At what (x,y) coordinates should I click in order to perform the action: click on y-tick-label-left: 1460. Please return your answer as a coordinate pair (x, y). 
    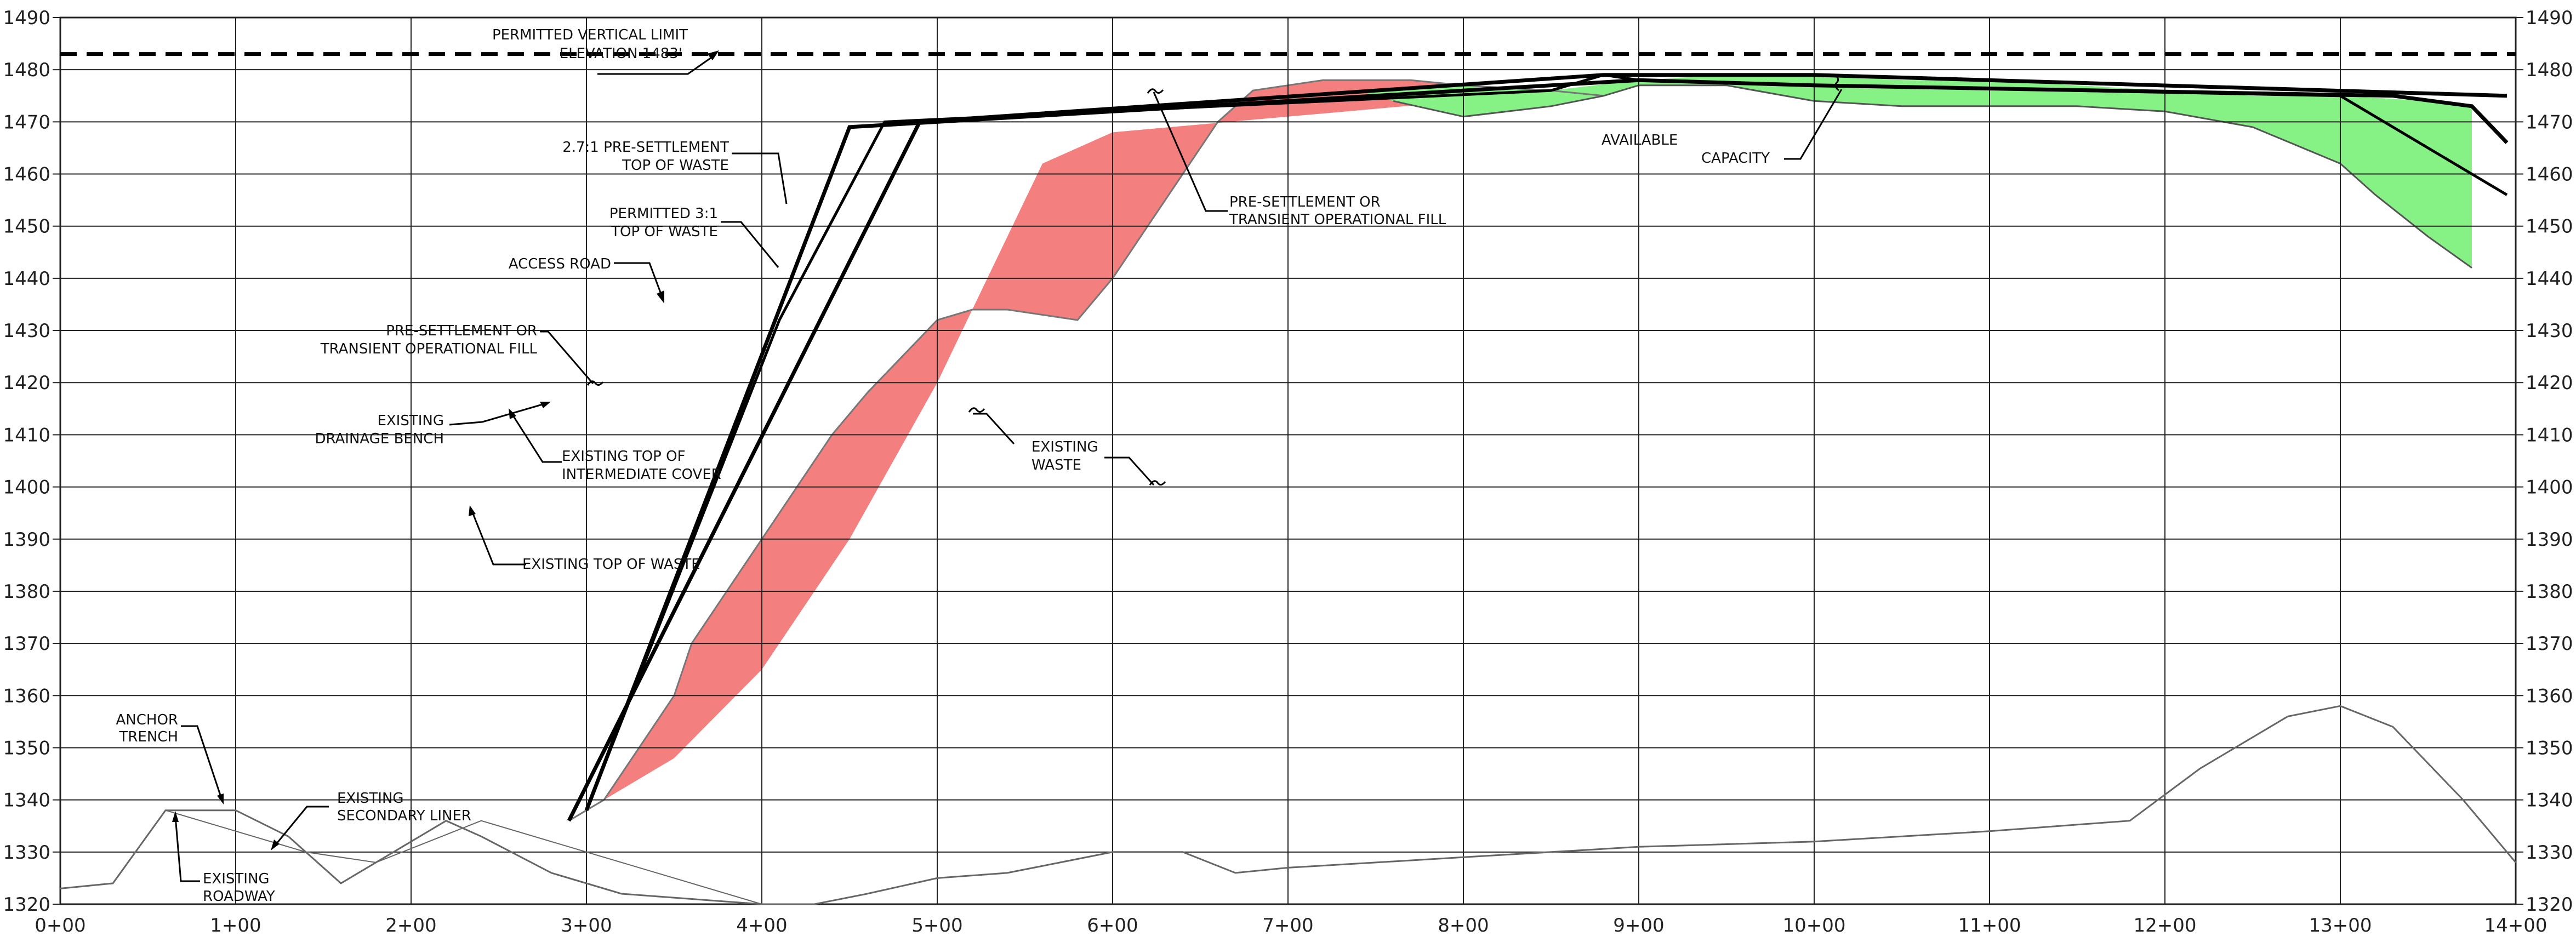
    Looking at the image, I should click on (26, 175).